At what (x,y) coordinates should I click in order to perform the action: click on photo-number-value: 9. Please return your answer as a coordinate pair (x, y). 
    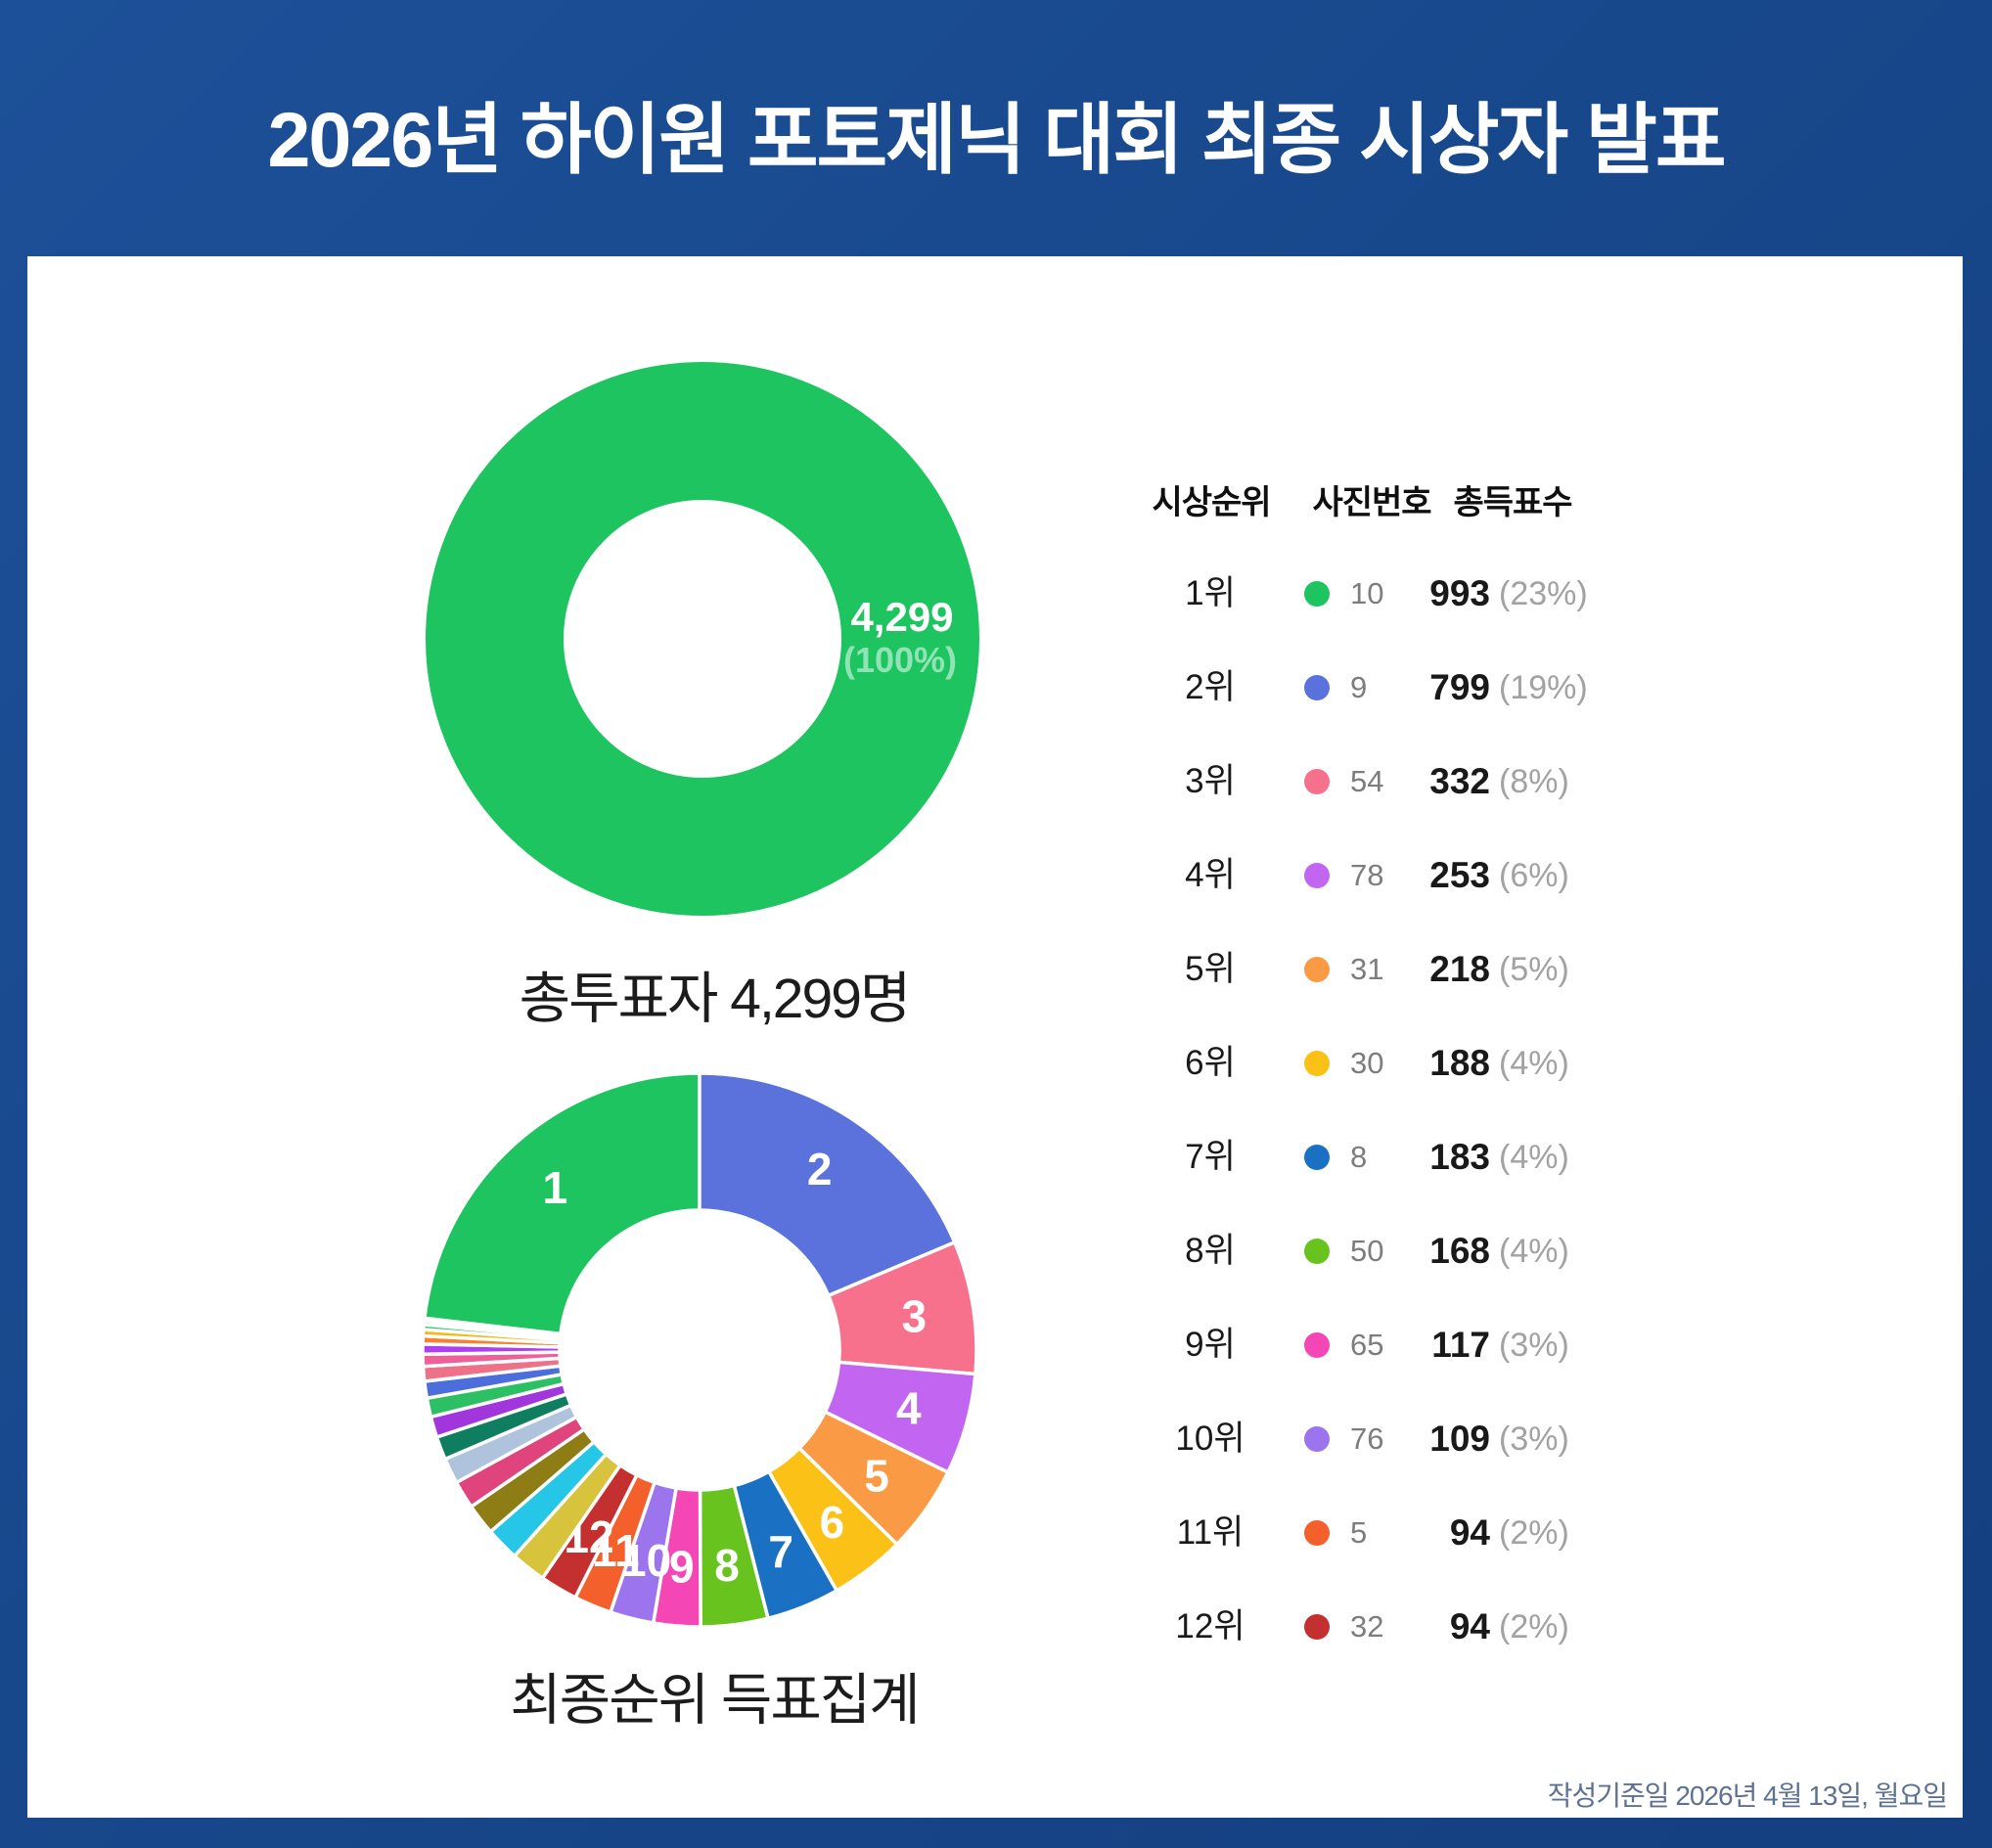
    Looking at the image, I should click on (1359, 687).